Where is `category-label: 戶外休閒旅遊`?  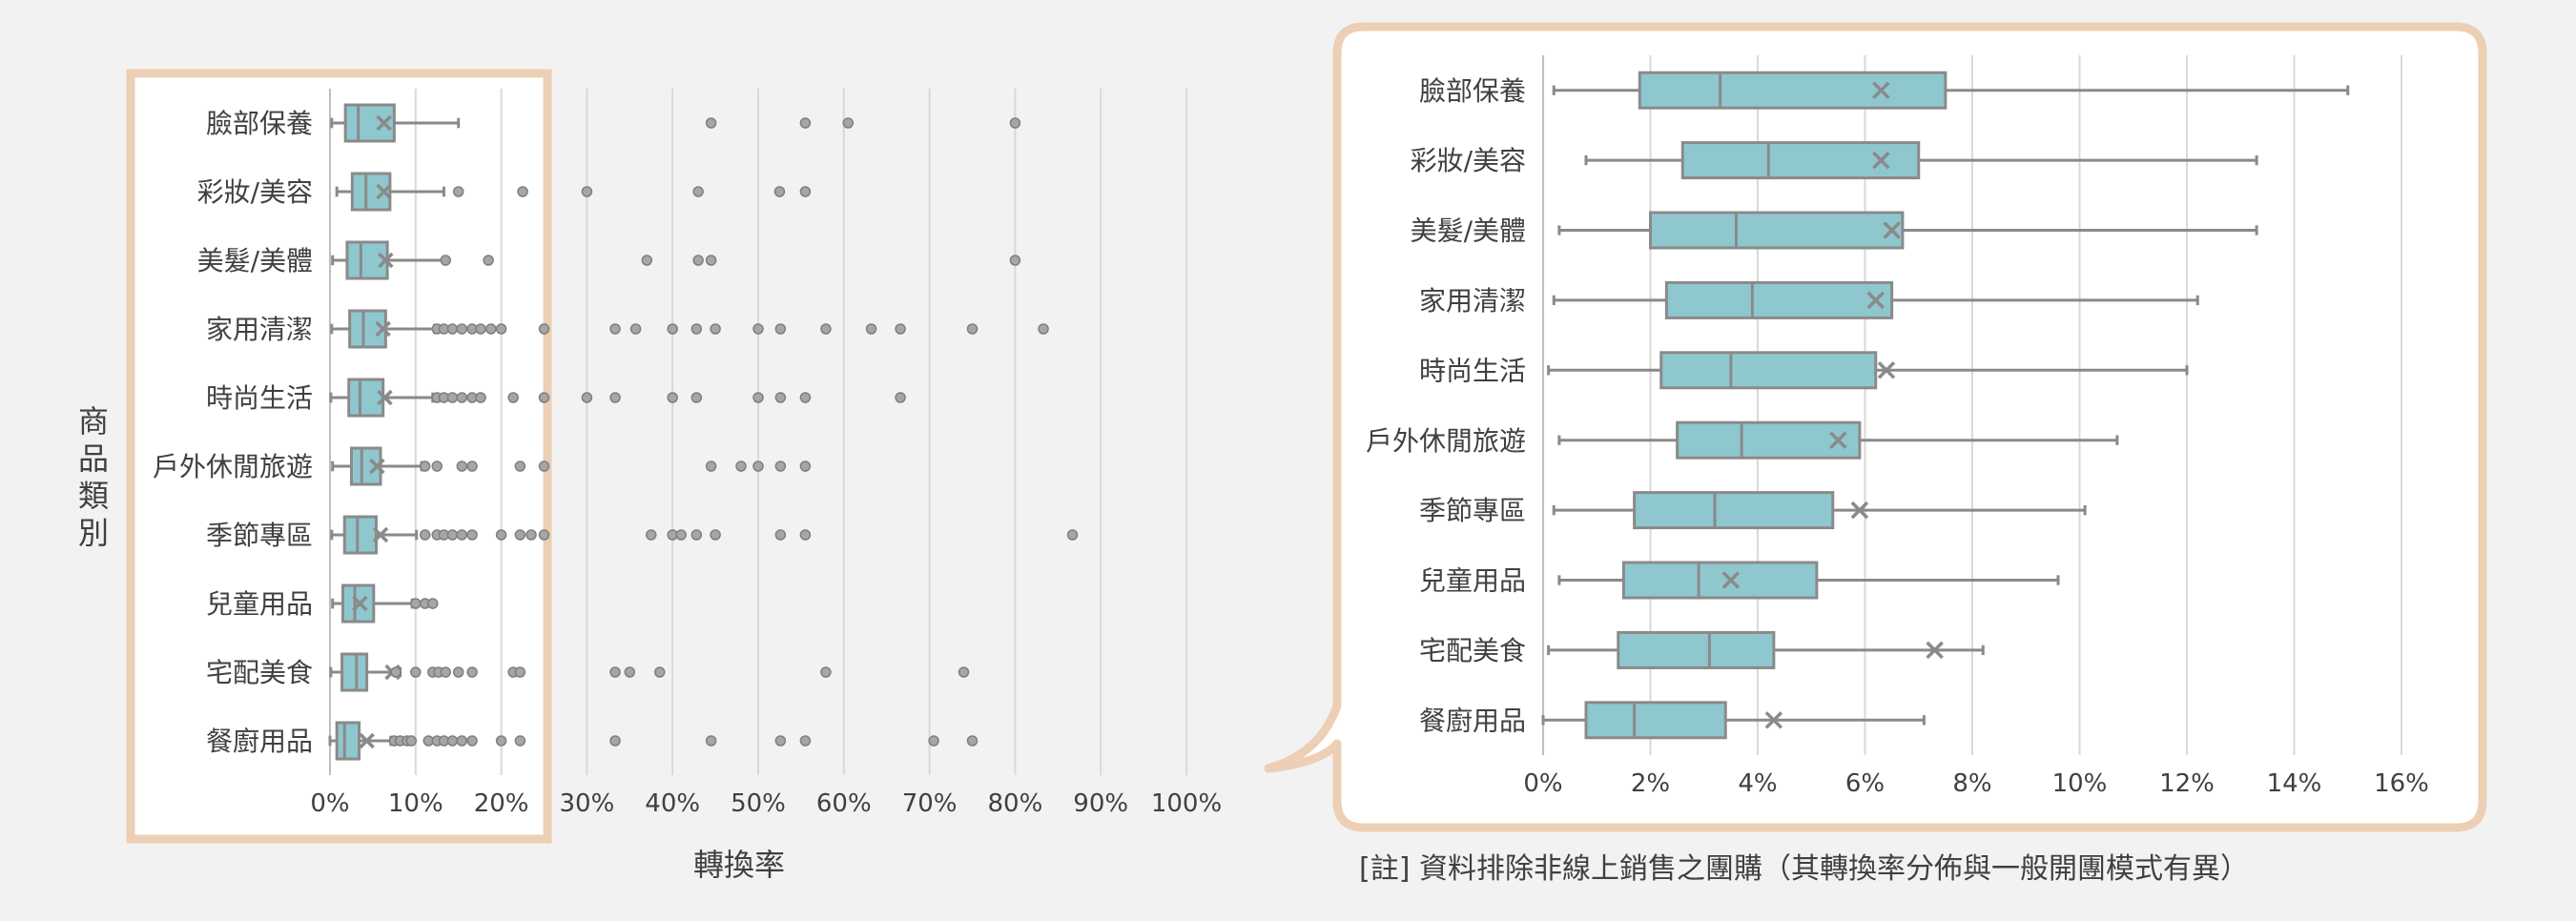 category-label: 戶外休閒旅遊 is located at coordinates (233, 466).